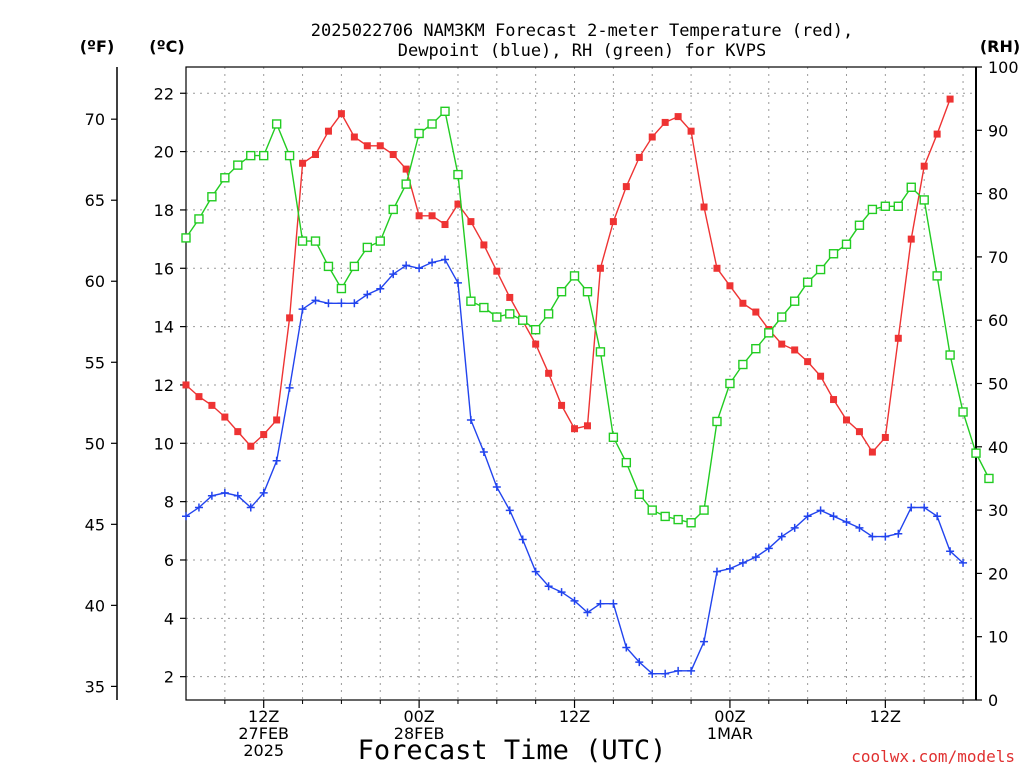 The height and width of the screenshot is (768, 1024). Describe the element at coordinates (998, 194) in the screenshot. I see `rh-tick-label: 80` at that location.